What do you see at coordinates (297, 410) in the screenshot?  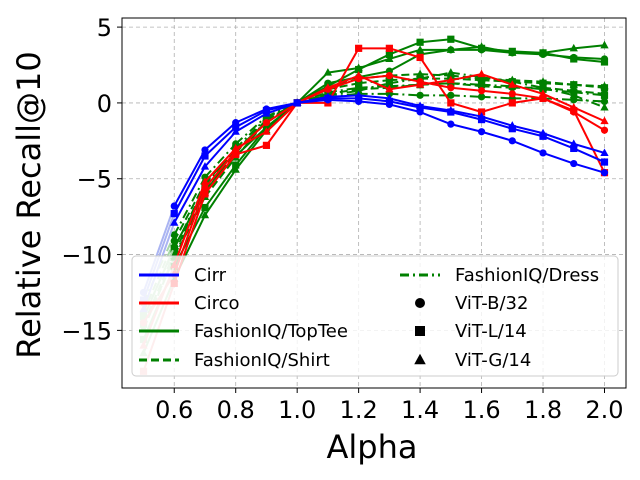 I see `x-tick-label: 1.0` at bounding box center [297, 410].